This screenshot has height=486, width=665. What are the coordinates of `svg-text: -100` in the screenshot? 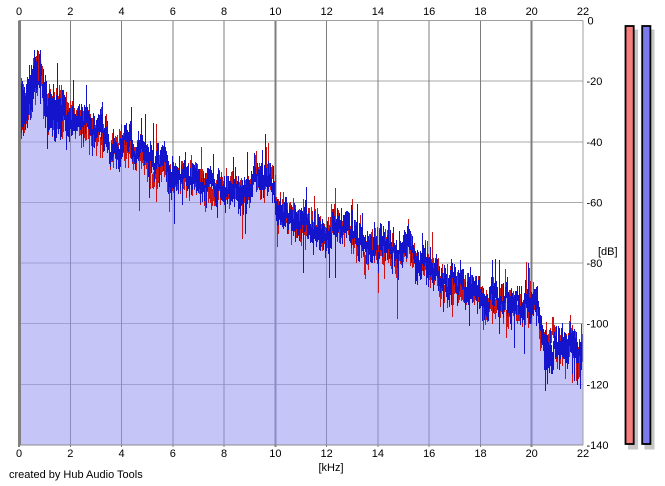 It's located at (598, 325).